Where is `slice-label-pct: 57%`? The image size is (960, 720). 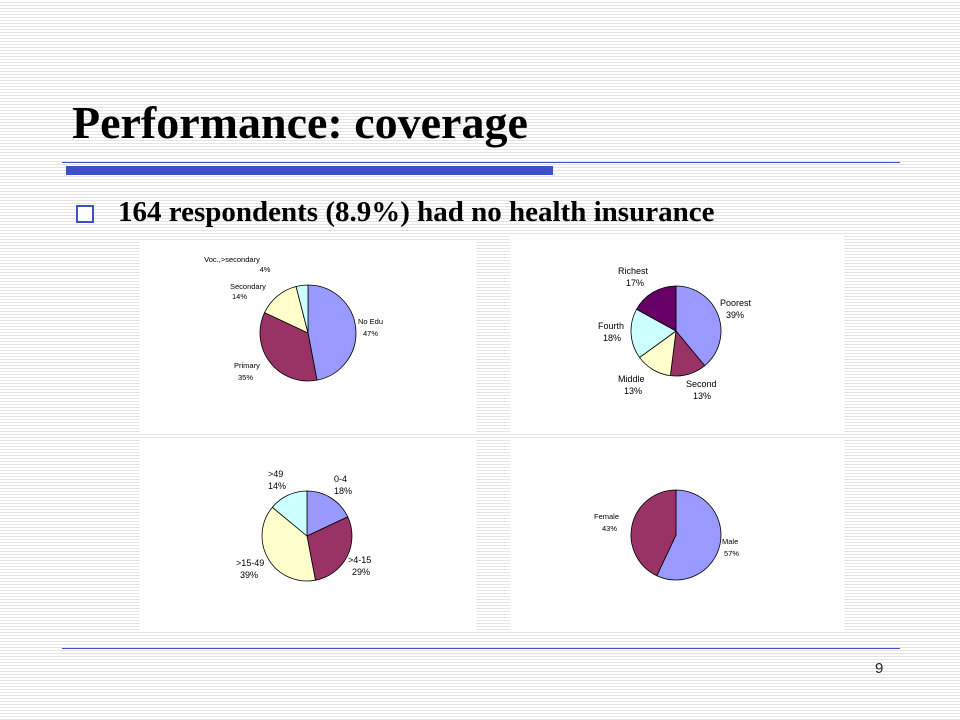
slice-label-pct: 57% is located at coordinates (731, 553).